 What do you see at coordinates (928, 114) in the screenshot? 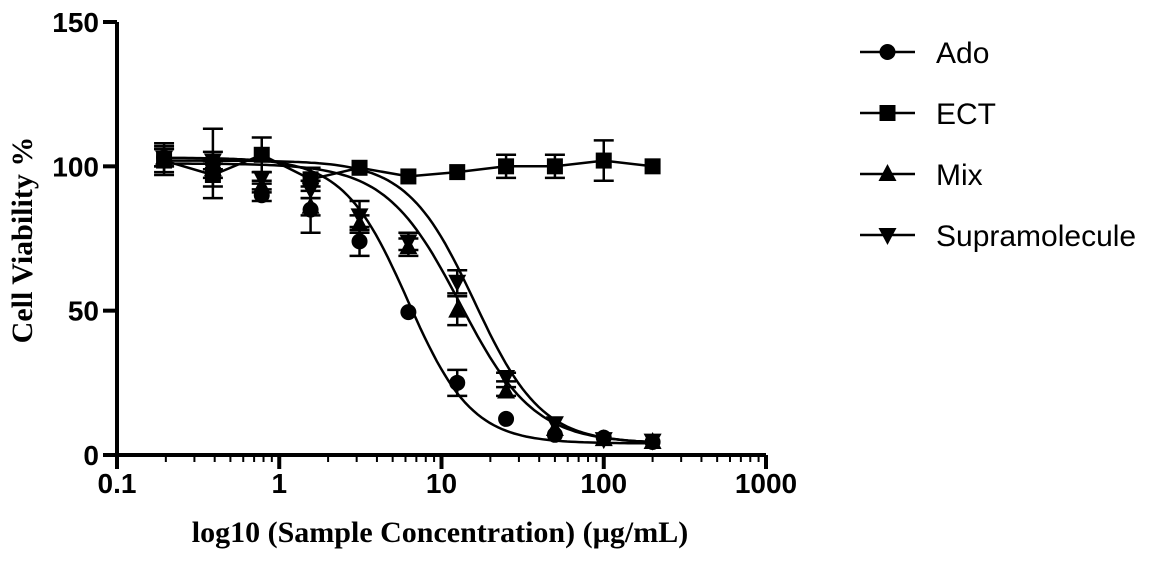
I see `legend-item-ect: ECT` at bounding box center [928, 114].